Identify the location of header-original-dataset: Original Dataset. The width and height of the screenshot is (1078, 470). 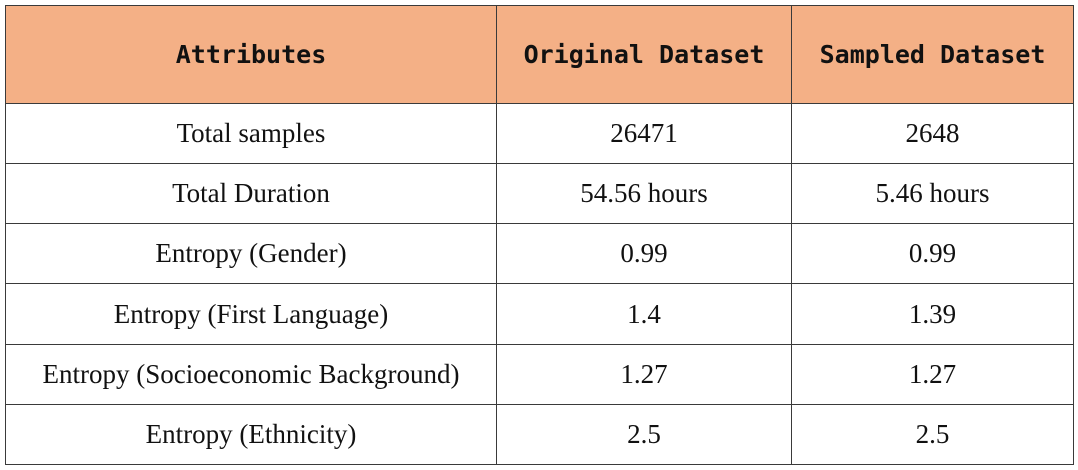
(644, 54).